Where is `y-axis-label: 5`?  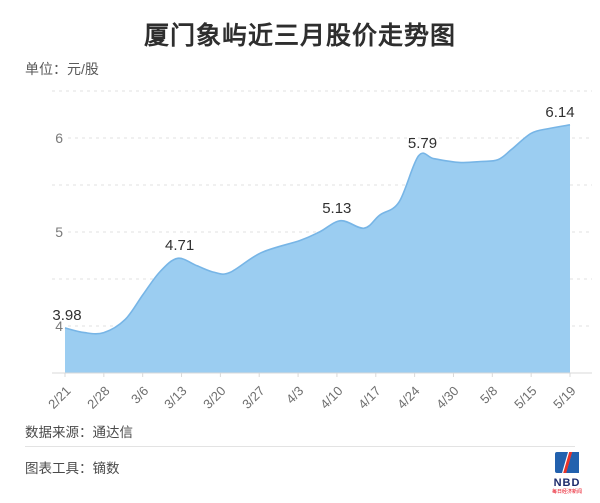 y-axis-label: 5 is located at coordinates (59, 232).